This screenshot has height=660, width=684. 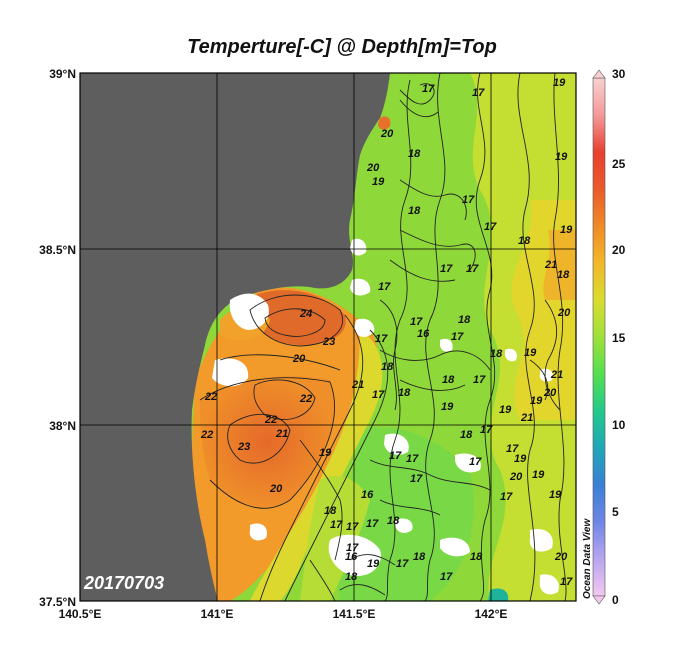 What do you see at coordinates (619, 425) in the screenshot?
I see `colorbar-label-10: 10` at bounding box center [619, 425].